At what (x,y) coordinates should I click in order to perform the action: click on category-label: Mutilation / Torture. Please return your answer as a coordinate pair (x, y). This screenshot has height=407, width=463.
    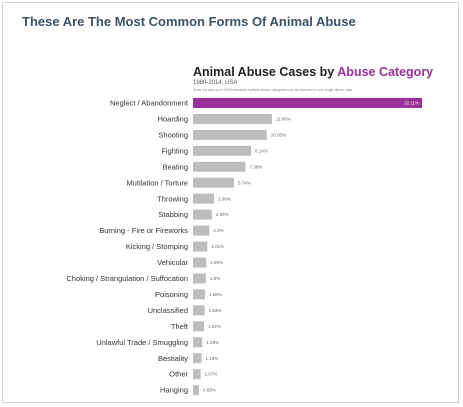
    Looking at the image, I should click on (157, 182).